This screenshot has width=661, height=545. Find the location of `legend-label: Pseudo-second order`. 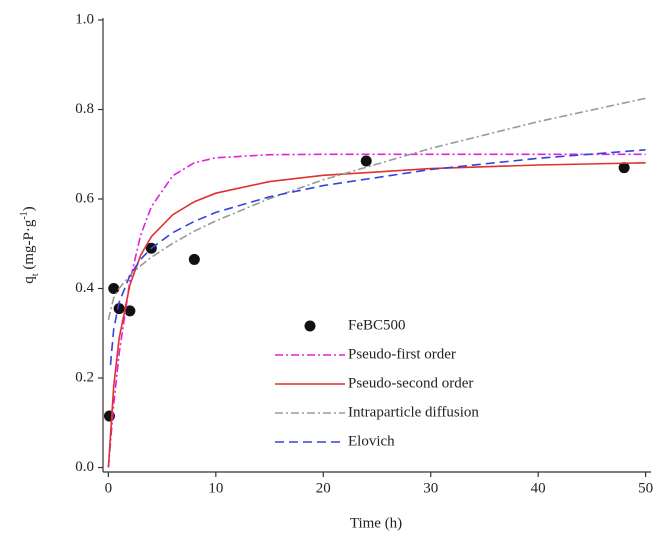

legend-label: Pseudo-second order is located at coordinates (410, 383).